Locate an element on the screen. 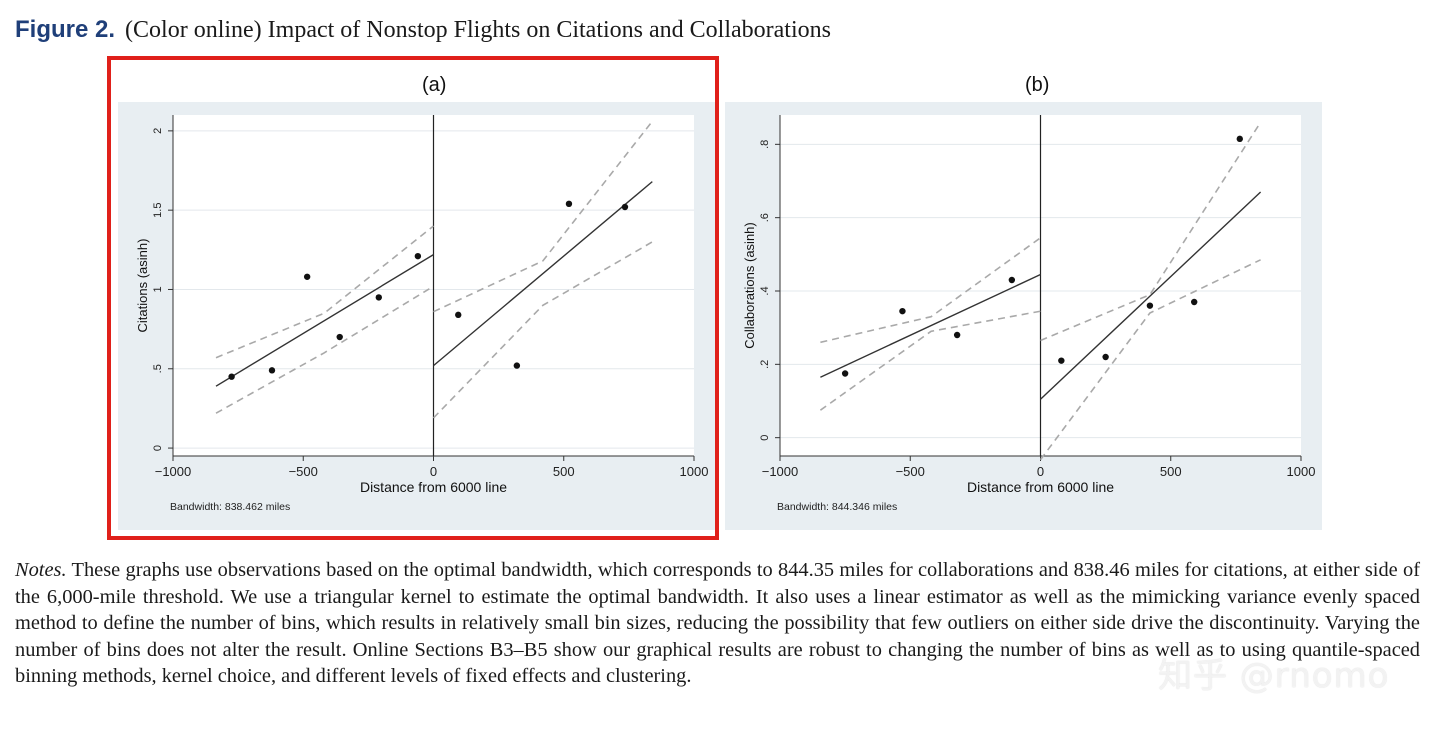 Image resolution: width=1440 pixels, height=733 pixels. chart-b-xlabel: Distance from 6000 line is located at coordinates (1040, 487).